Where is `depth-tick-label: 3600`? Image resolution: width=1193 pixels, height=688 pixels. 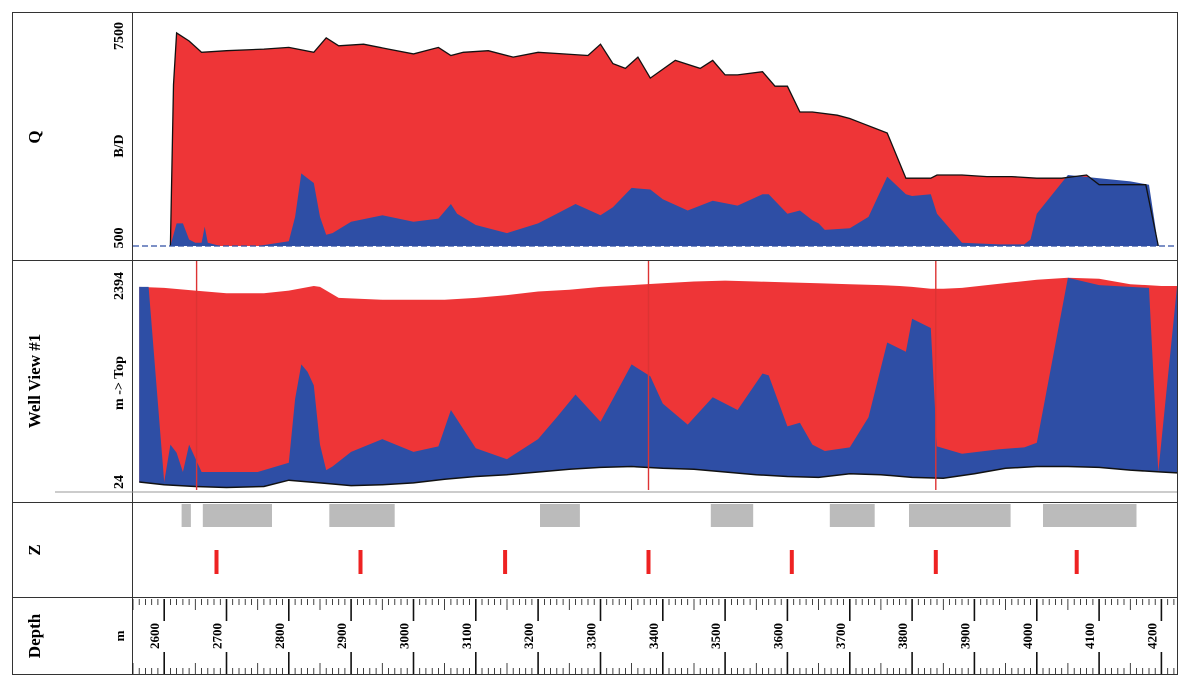
depth-tick-label: 3600 is located at coordinates (777, 636).